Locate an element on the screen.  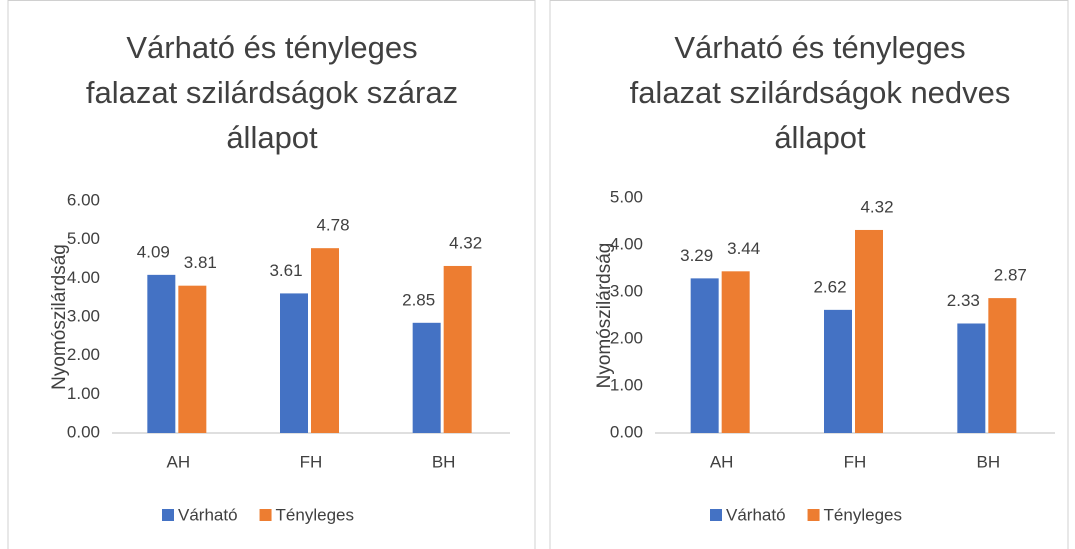
data-label: 2.87 is located at coordinates (1010, 275).